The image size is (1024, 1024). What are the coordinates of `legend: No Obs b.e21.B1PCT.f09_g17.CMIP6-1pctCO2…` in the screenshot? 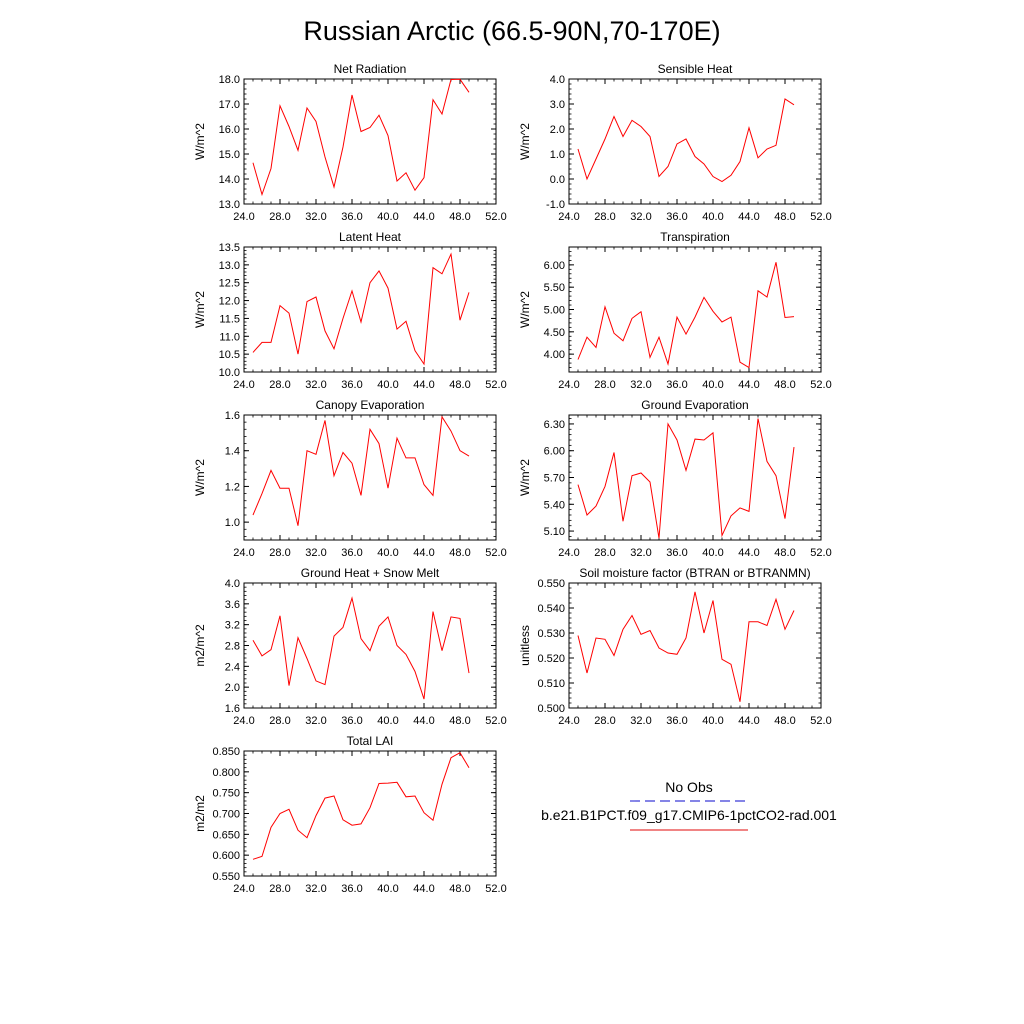 It's located at (689, 805).